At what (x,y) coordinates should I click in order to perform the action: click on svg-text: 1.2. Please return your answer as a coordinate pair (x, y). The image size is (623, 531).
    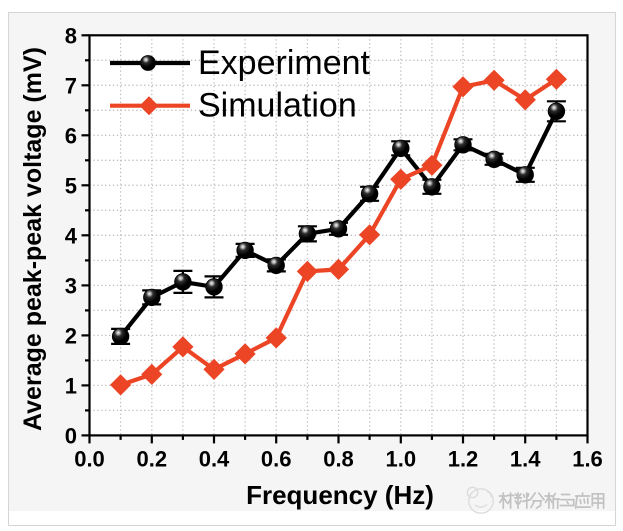
    Looking at the image, I should click on (463, 459).